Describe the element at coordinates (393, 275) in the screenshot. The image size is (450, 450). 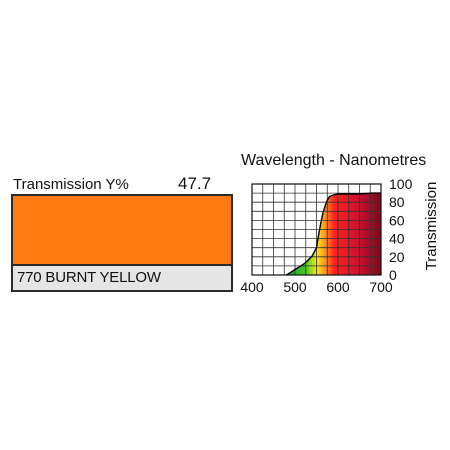
I see `y-tick-label: 0` at that location.